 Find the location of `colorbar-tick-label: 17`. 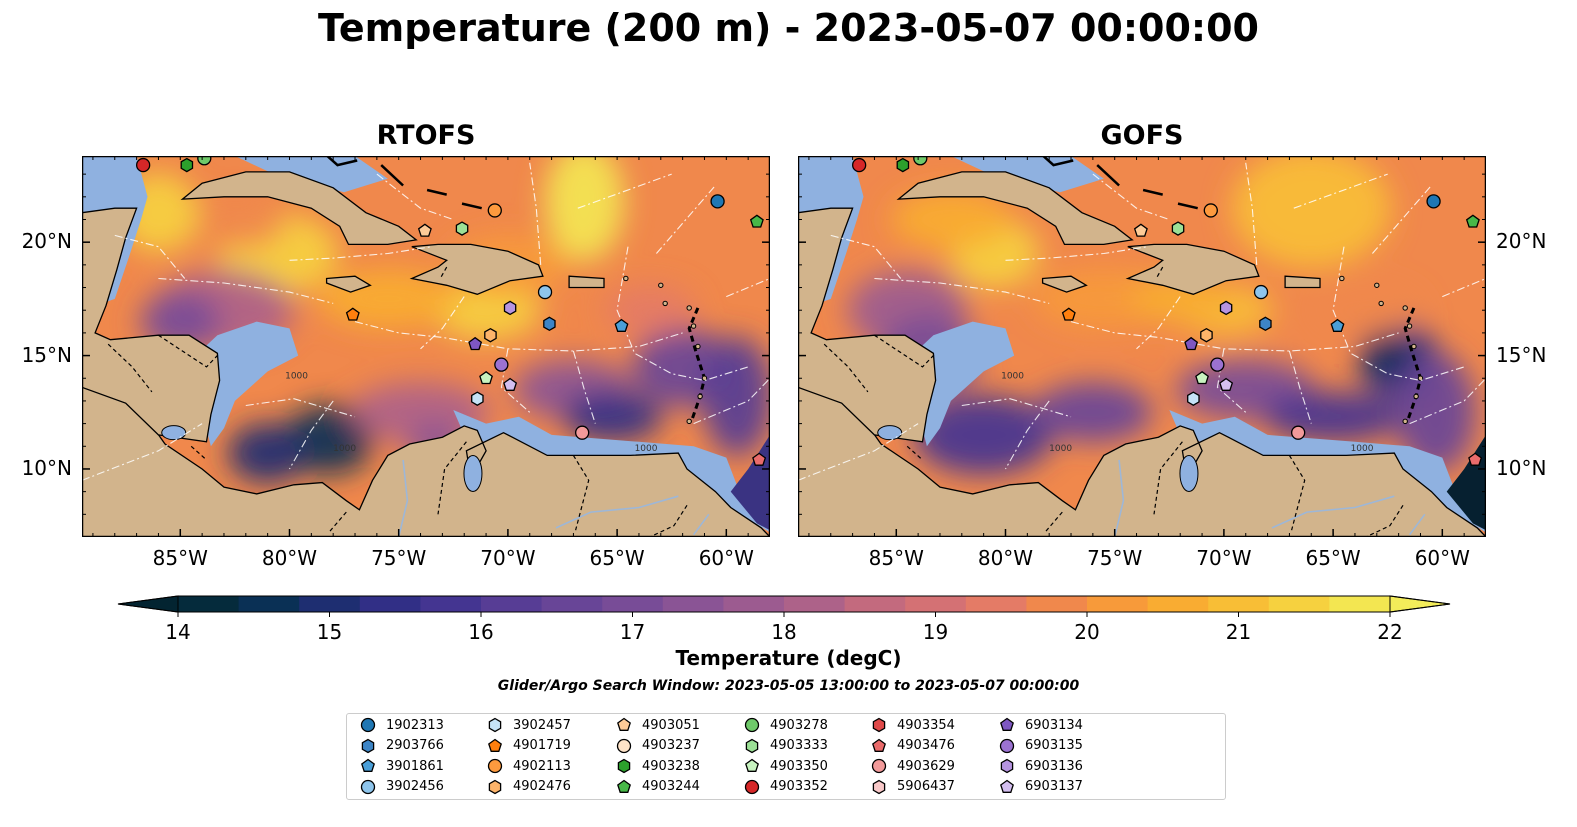

colorbar-tick-label: 17 is located at coordinates (632, 632).